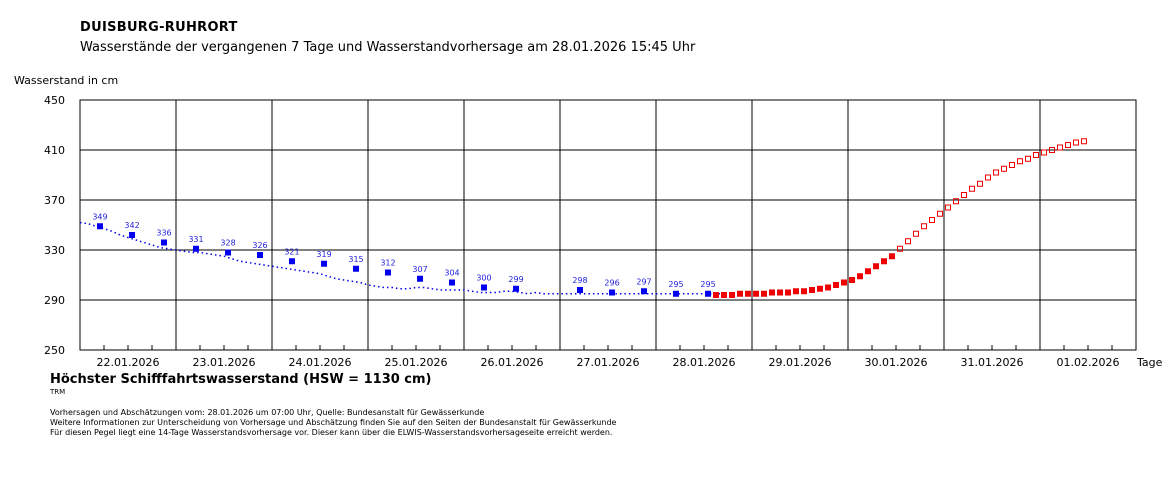  I want to click on x-tick-label: 30.01.2026, so click(896, 362).